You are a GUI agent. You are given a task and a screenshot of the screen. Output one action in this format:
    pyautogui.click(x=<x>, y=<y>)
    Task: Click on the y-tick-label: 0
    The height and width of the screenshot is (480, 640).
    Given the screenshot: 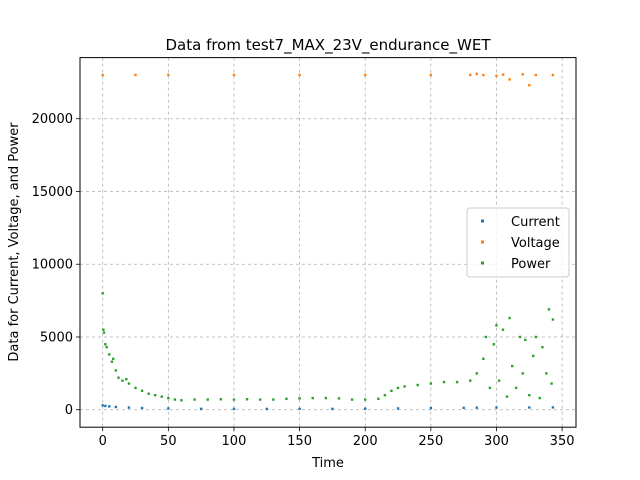 What is the action you would take?
    pyautogui.click(x=69, y=410)
    